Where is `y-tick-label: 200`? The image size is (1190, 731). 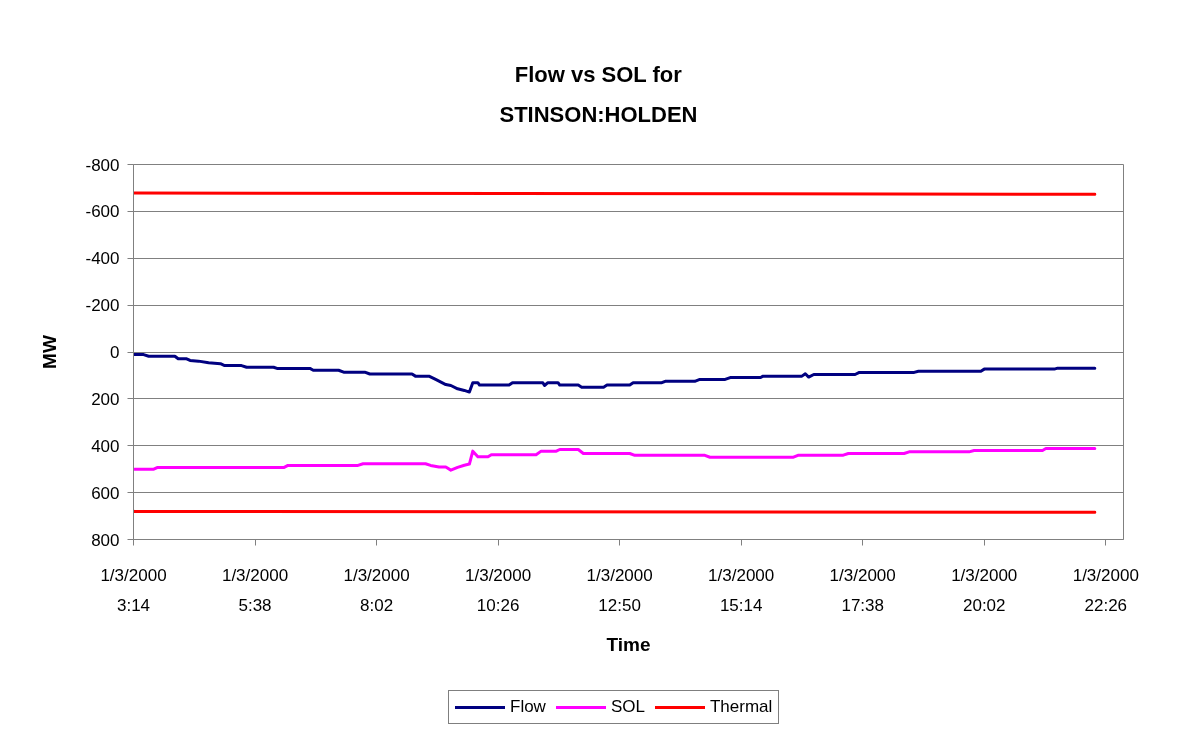
y-tick-label: 200 is located at coordinates (105, 399).